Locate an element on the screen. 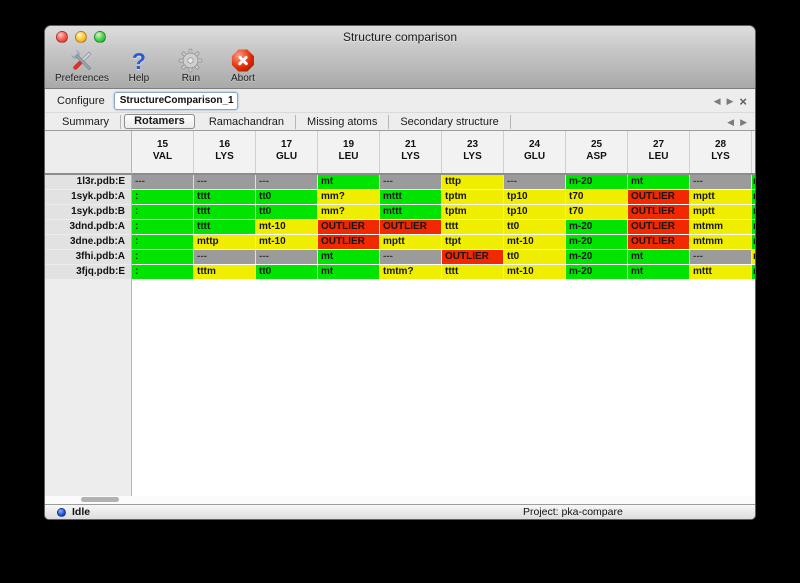 This screenshot has height=583, width=800. help-button: ? Help is located at coordinates (139, 66).